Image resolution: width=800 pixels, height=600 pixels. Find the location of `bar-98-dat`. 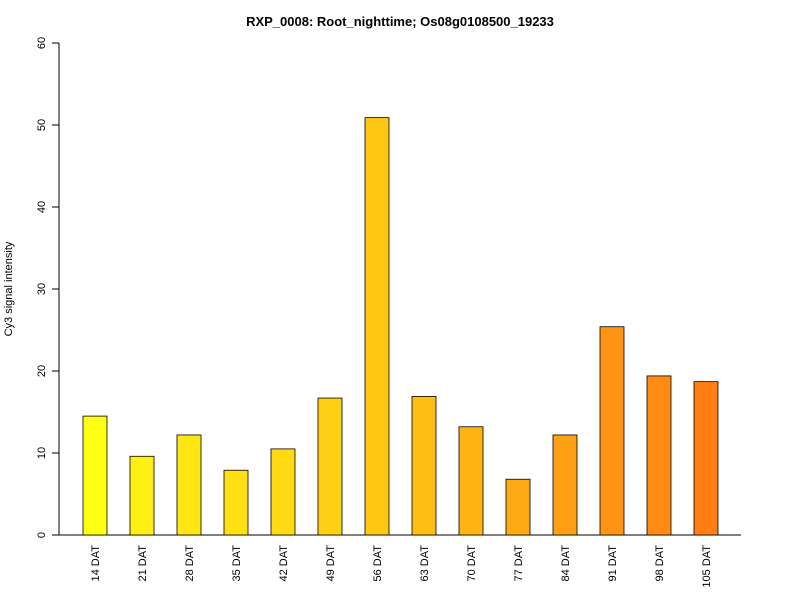

bar-98-dat is located at coordinates (659, 455).